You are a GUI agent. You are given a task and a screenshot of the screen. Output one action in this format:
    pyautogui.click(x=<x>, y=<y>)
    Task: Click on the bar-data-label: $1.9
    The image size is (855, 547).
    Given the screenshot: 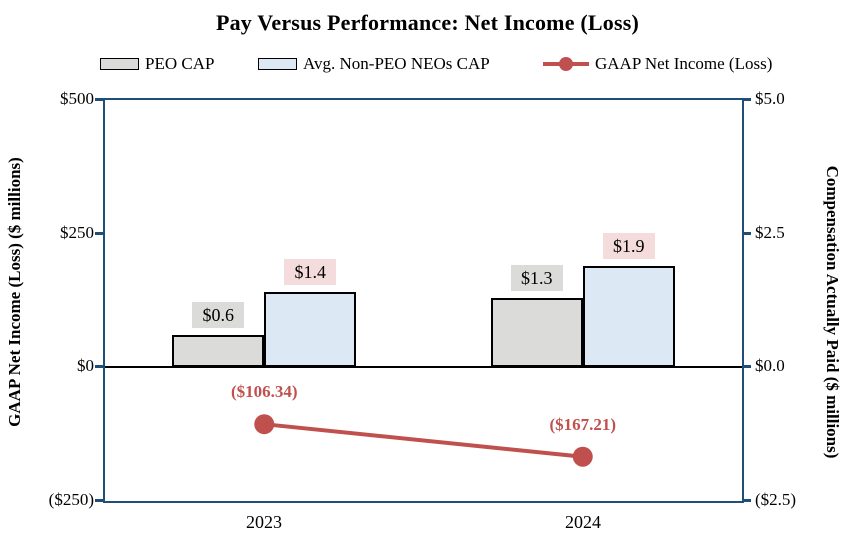 What is the action you would take?
    pyautogui.click(x=628, y=245)
    